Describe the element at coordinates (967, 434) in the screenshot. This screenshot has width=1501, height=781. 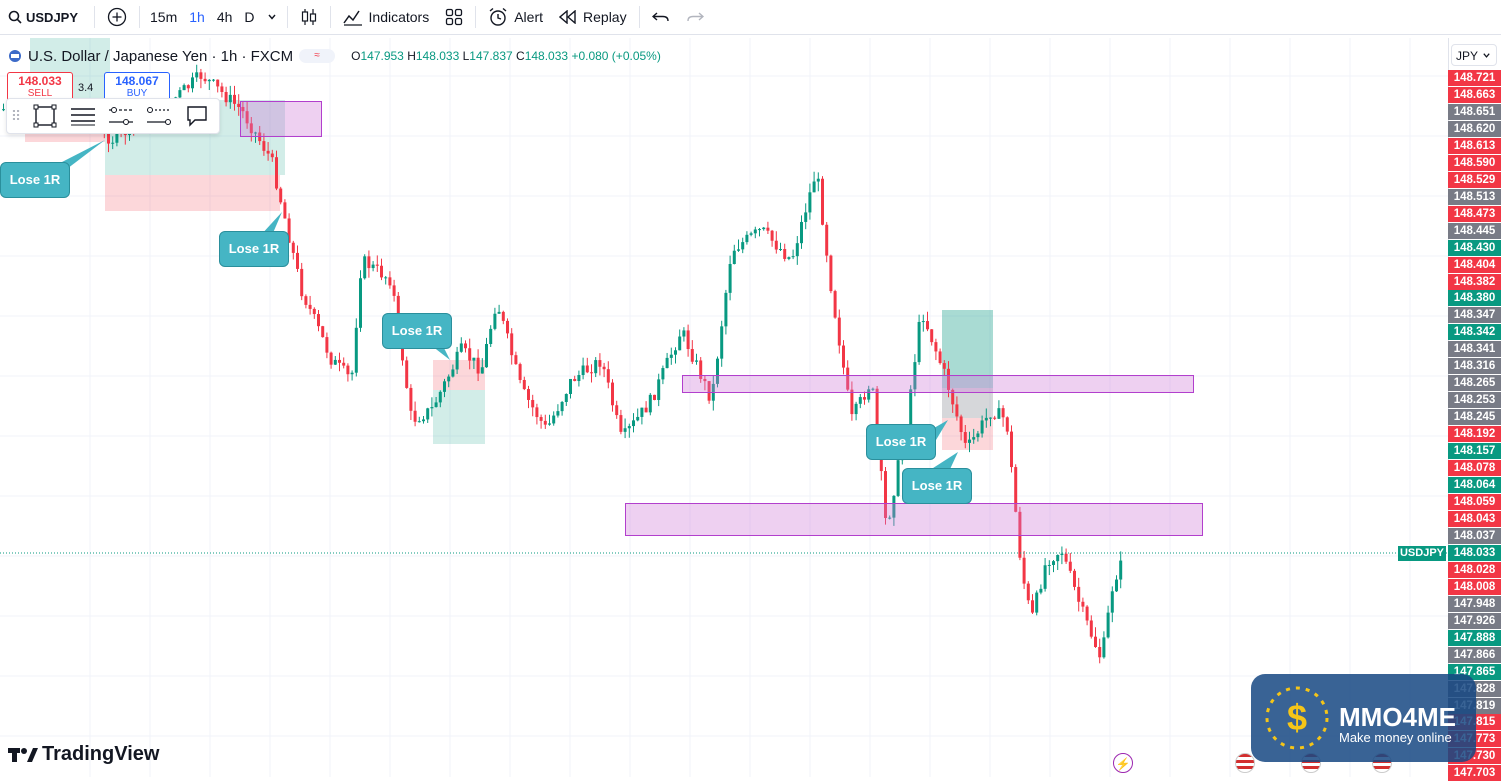
I see `position-stop` at that location.